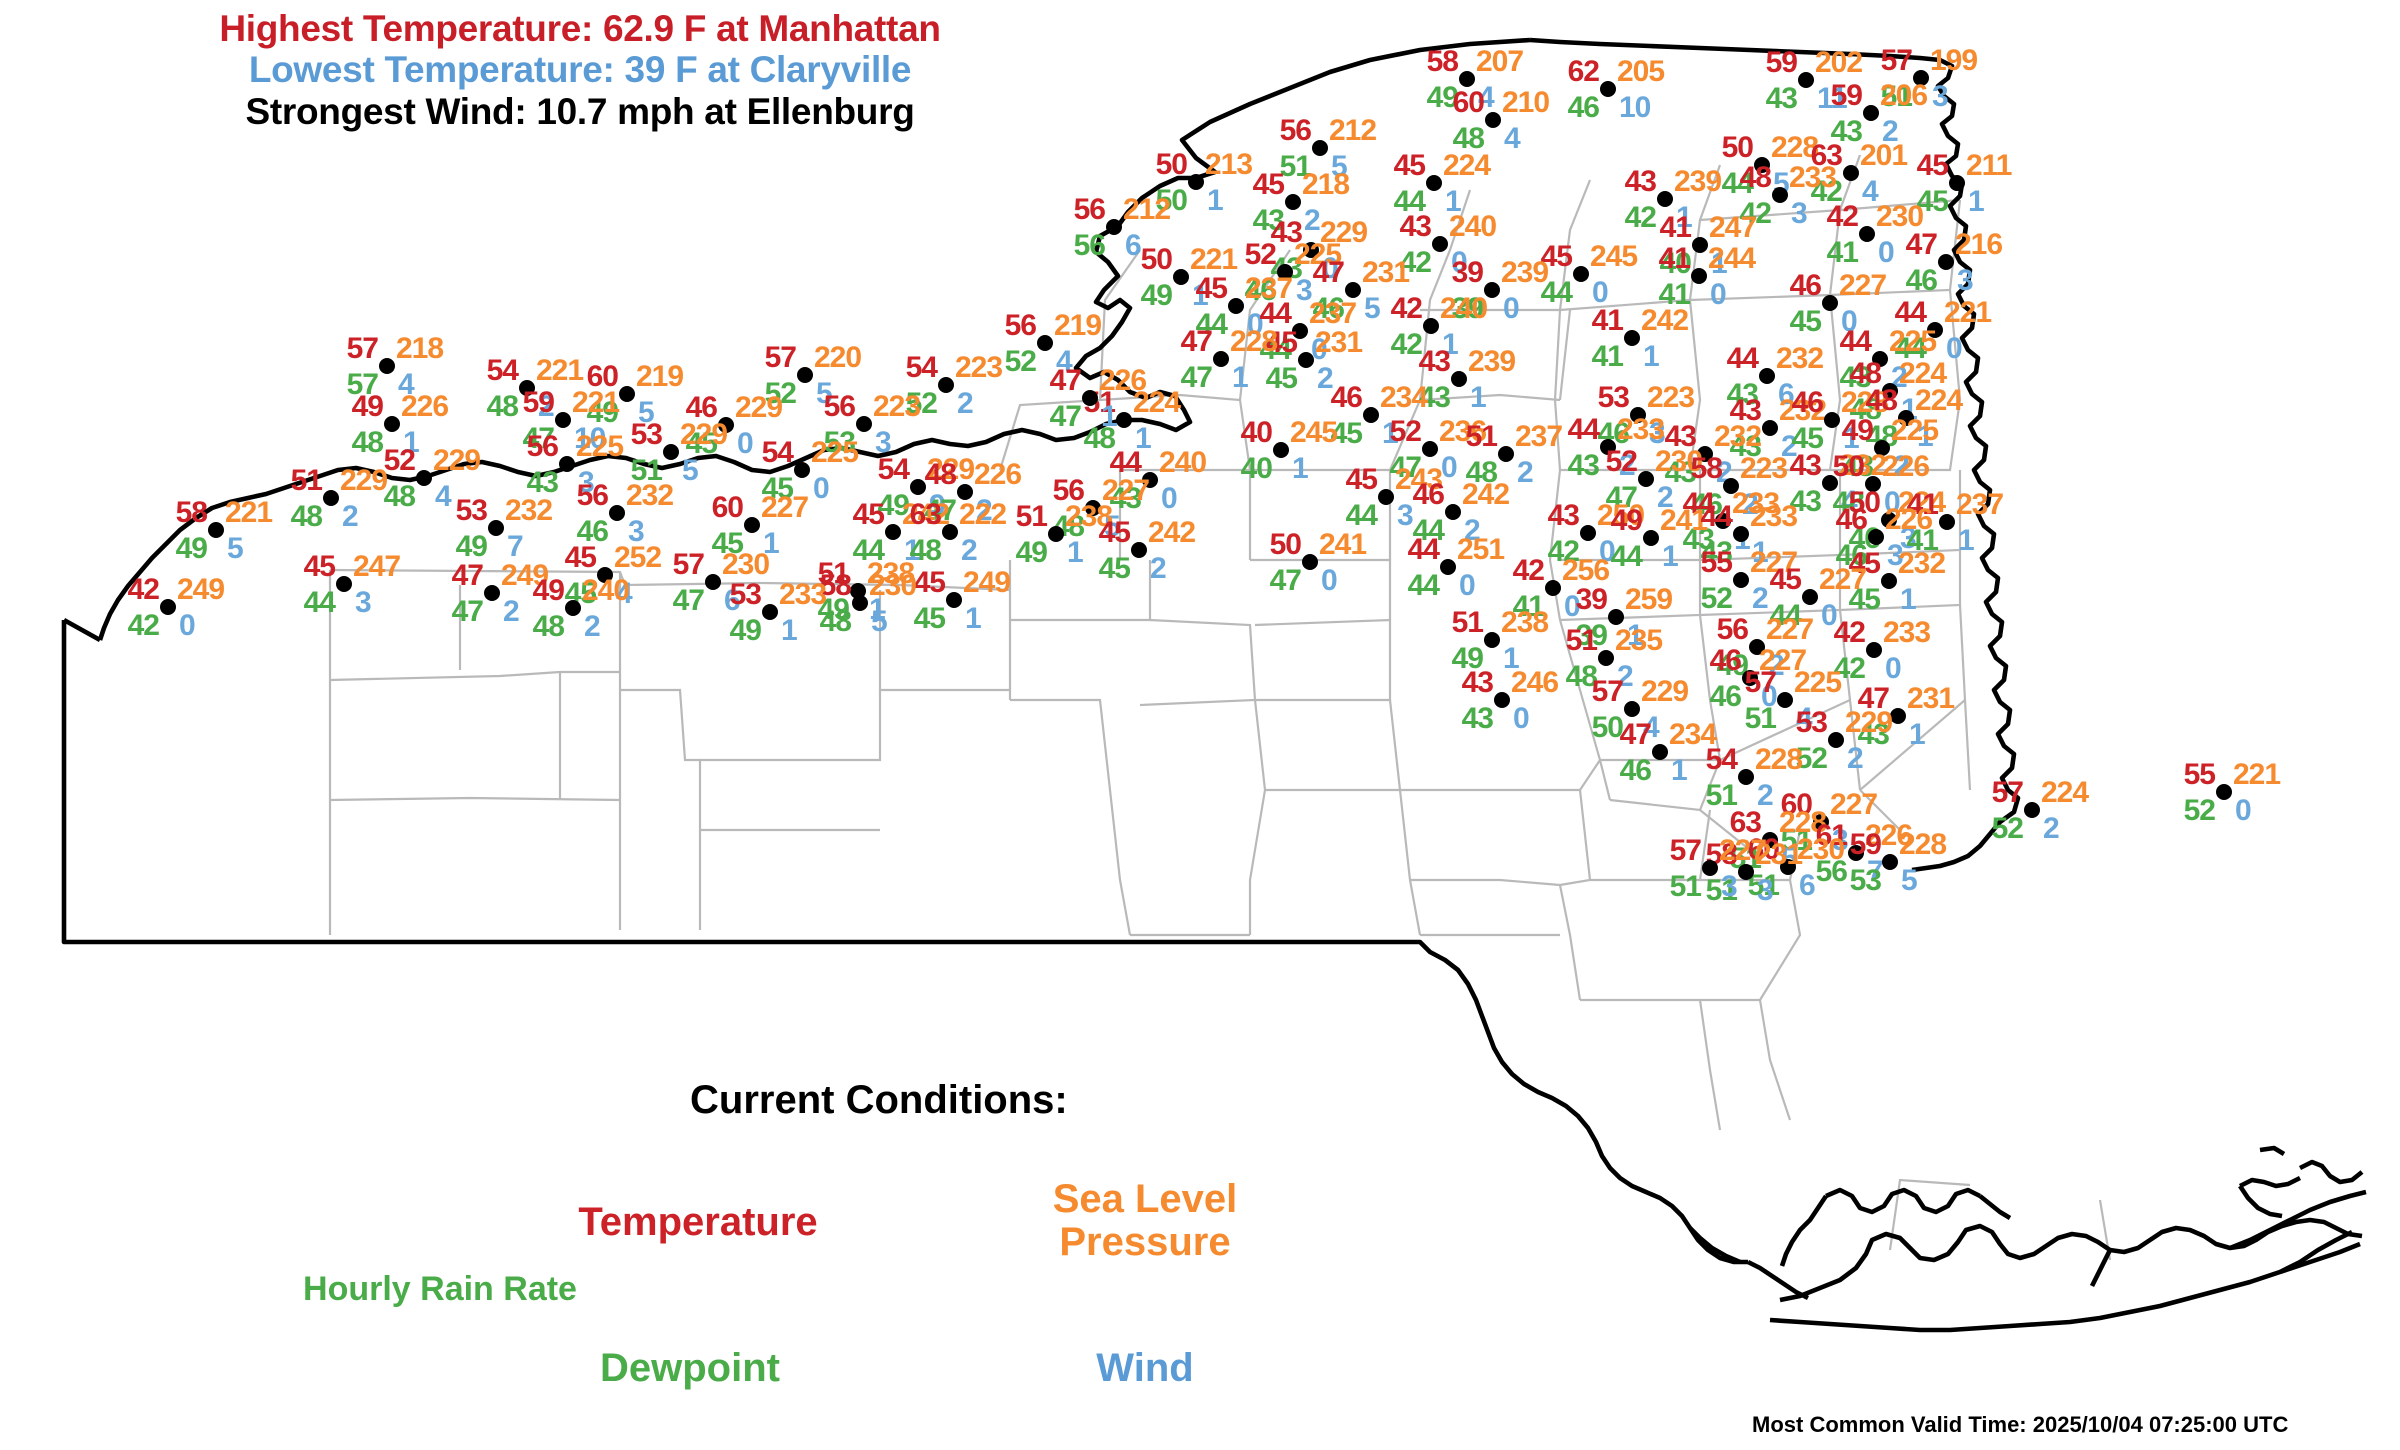  Describe the element at coordinates (1467, 622) in the screenshot. I see `station-temperature: 51` at that location.